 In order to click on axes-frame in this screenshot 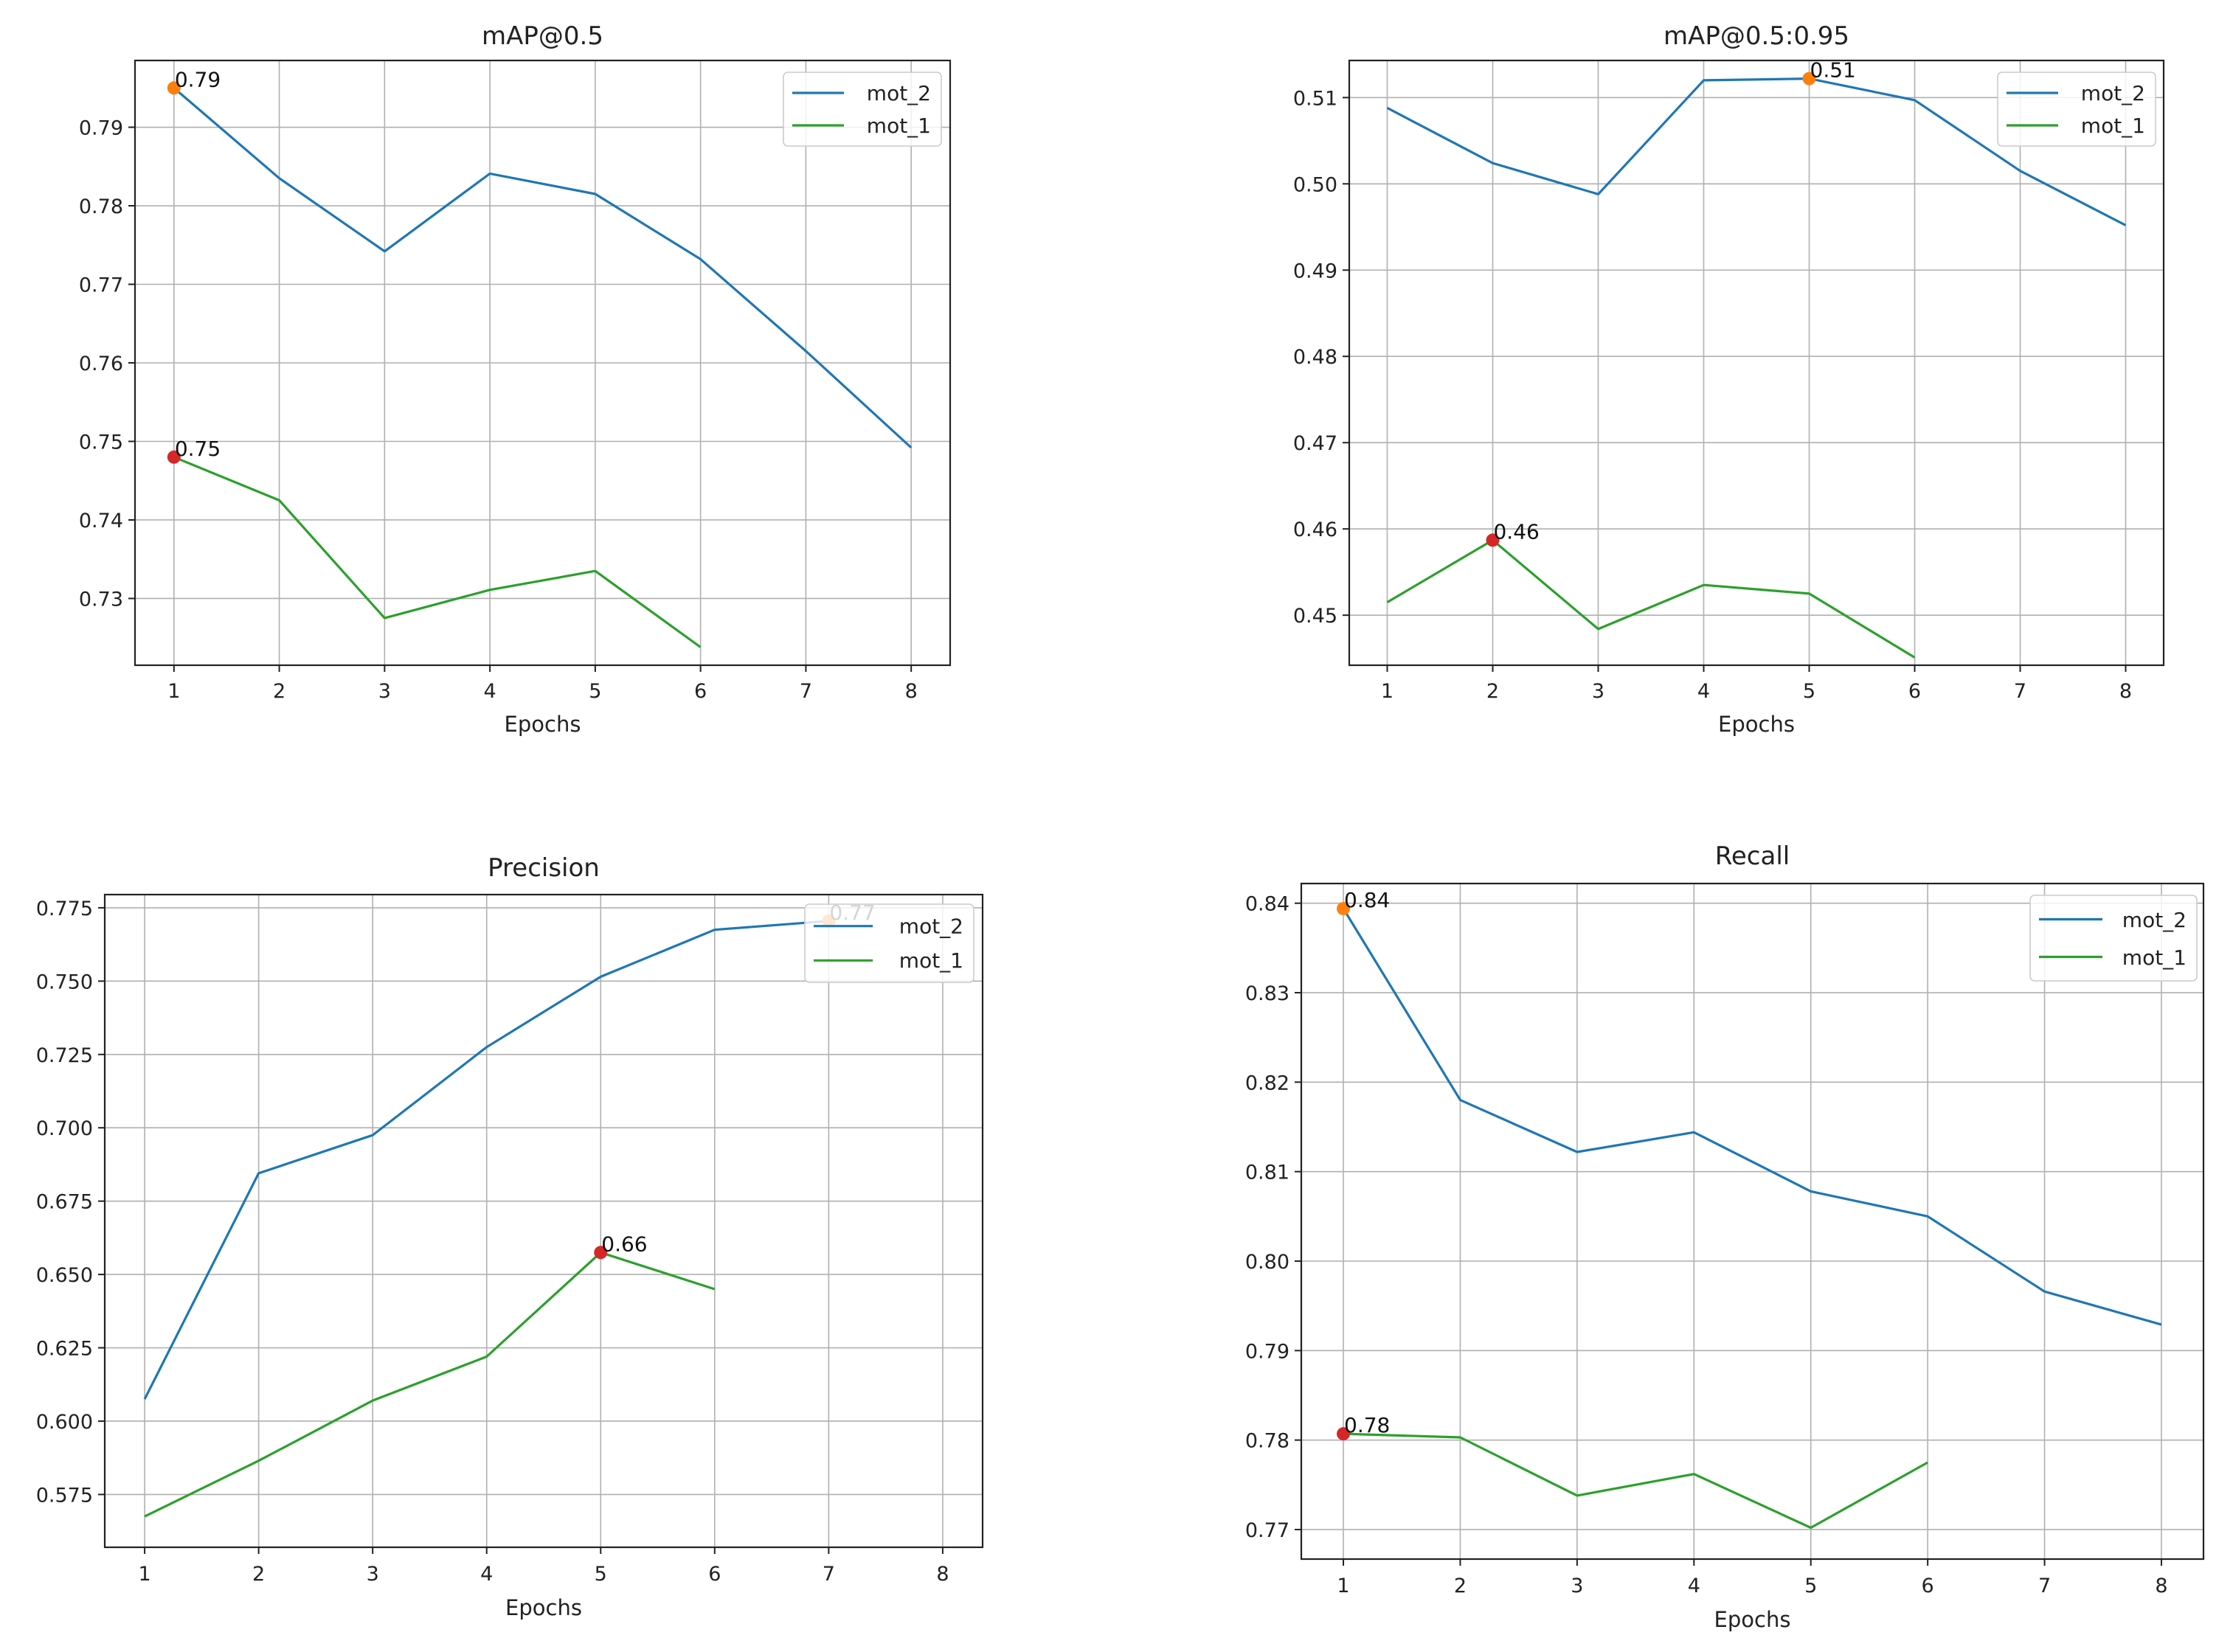, I will do `click(1756, 363)`.